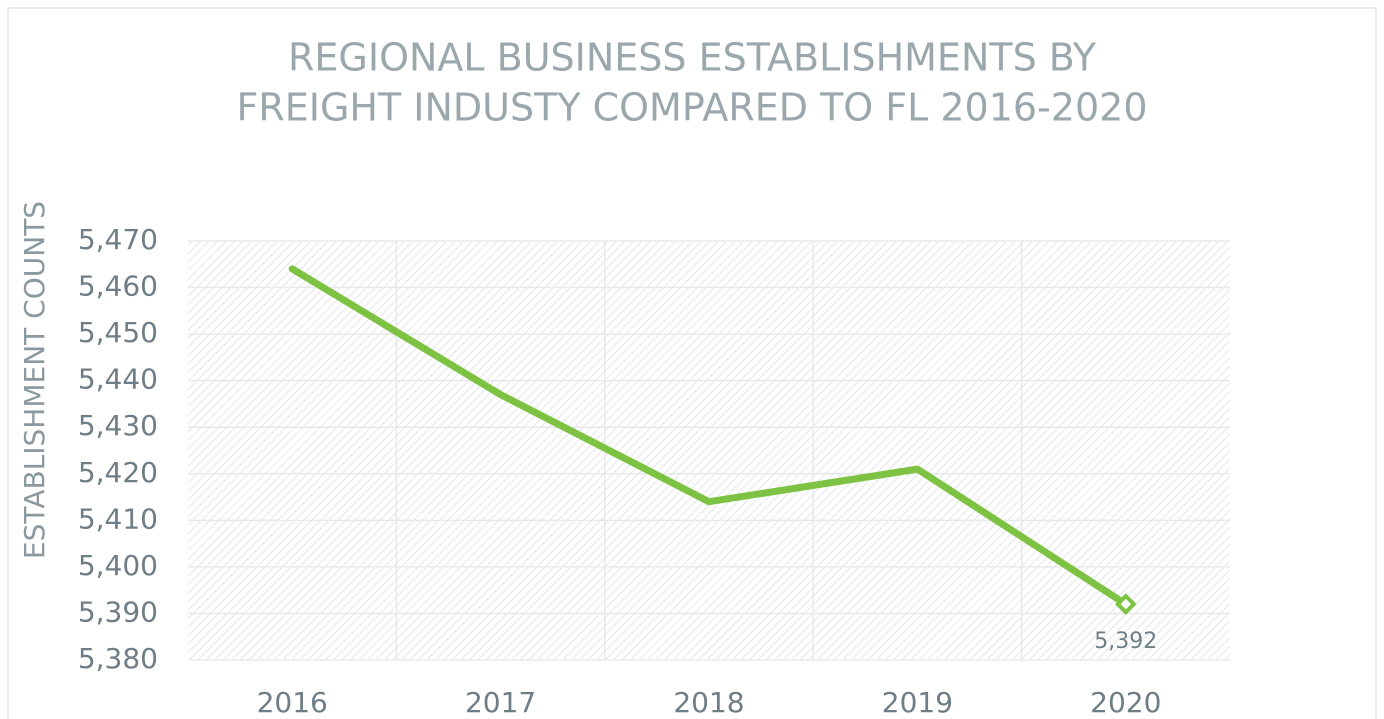 The width and height of the screenshot is (1384, 719). Describe the element at coordinates (118, 518) in the screenshot. I see `y-tick-label: 5,410` at that location.